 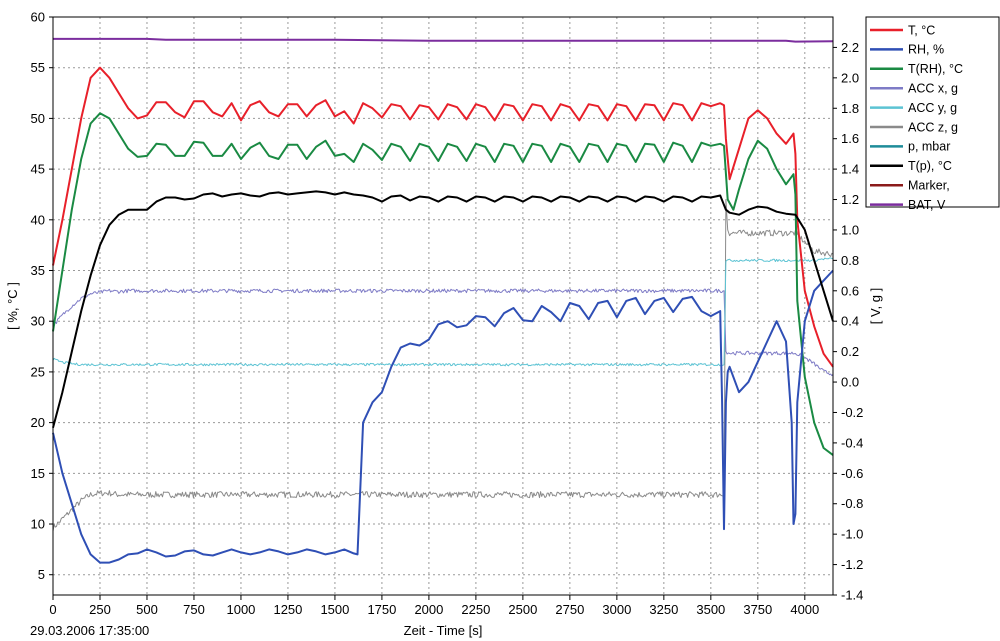 I want to click on y-right-tick-label: 2.2, so click(x=850, y=47).